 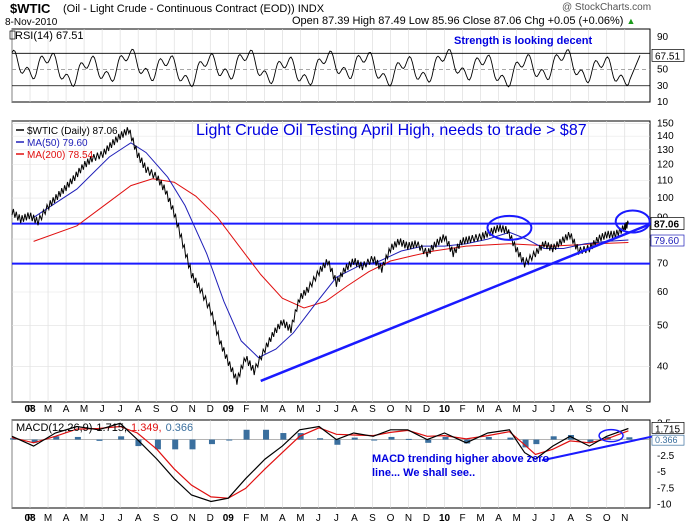 What do you see at coordinates (663, 292) in the screenshot?
I see `price-y-tick: 60` at bounding box center [663, 292].